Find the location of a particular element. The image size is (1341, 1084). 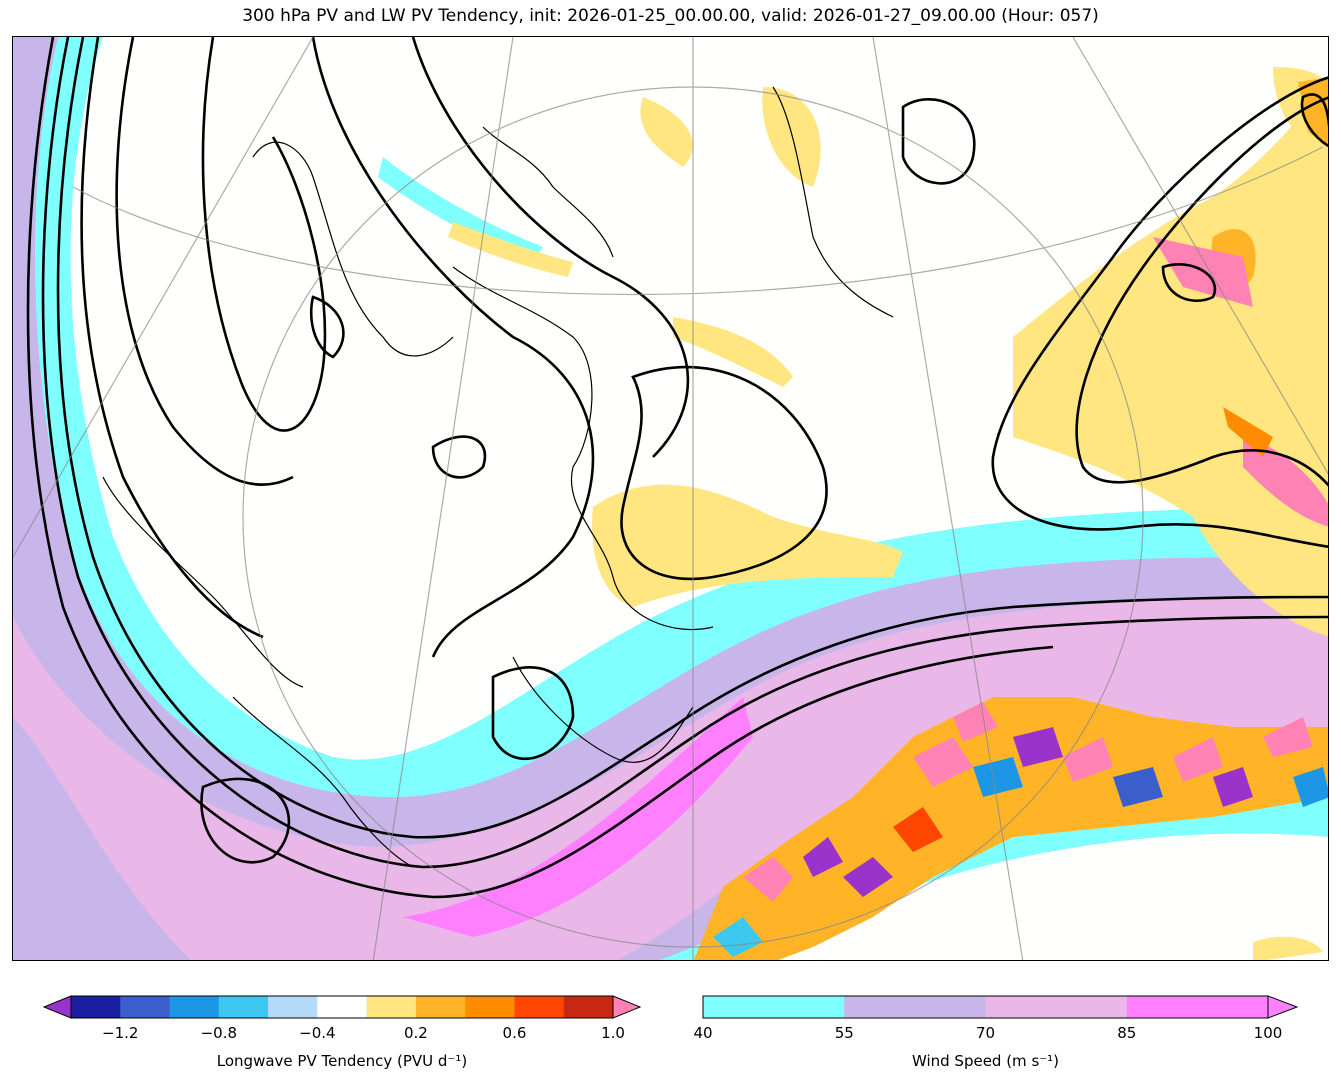

colorbar-extend-low is located at coordinates (57, 1007).